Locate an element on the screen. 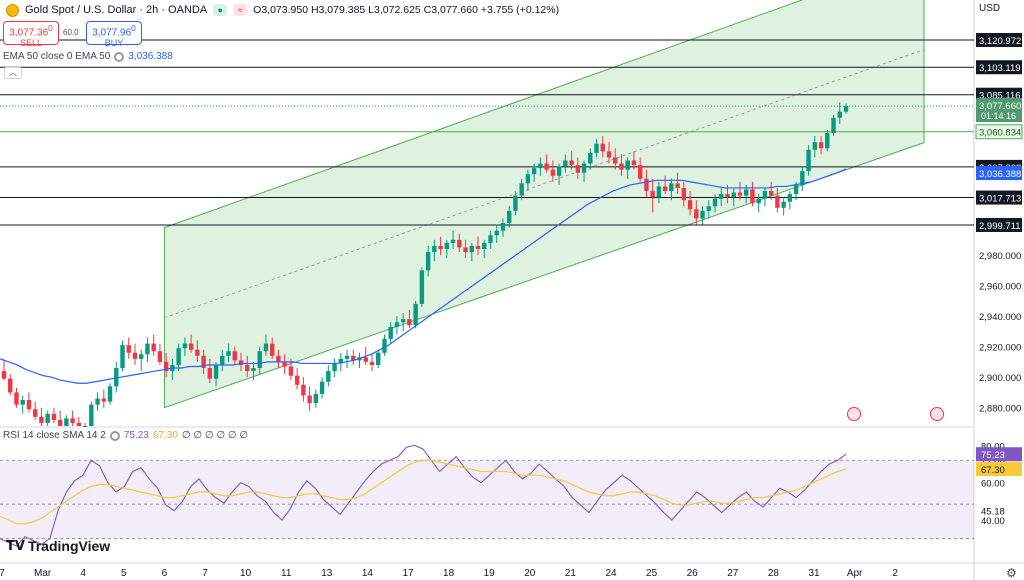 This screenshot has height=580, width=1024. rsi-sma-value-label: 67.30 is located at coordinates (993, 470).